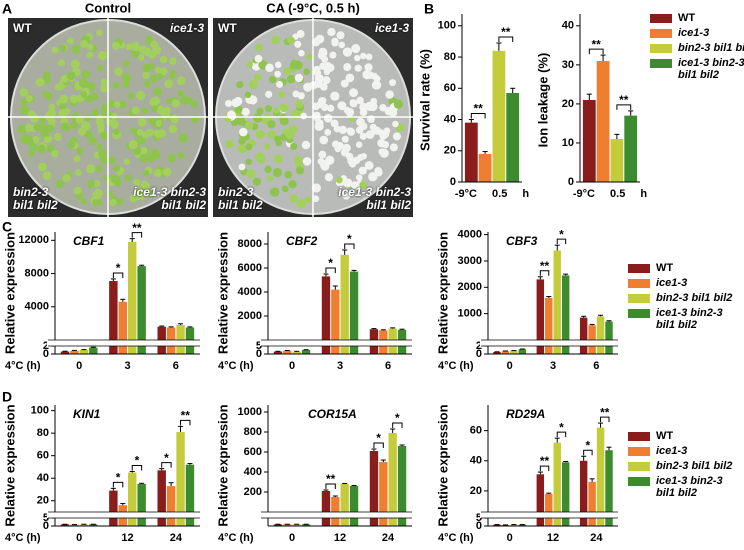  I want to click on y-tick-label: 8000, so click(250, 244).